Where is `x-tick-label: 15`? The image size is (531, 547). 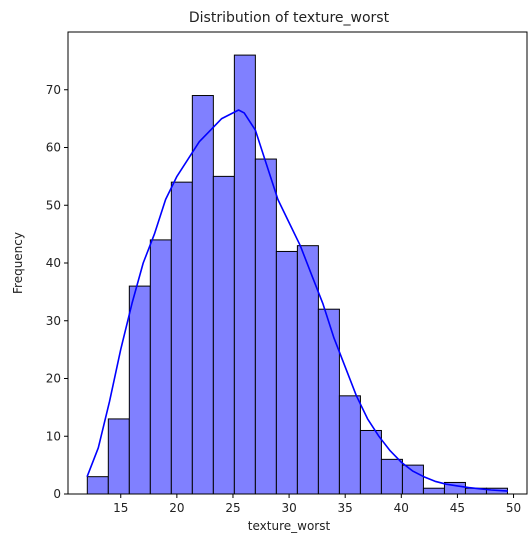
x-tick-label: 15 is located at coordinates (120, 508).